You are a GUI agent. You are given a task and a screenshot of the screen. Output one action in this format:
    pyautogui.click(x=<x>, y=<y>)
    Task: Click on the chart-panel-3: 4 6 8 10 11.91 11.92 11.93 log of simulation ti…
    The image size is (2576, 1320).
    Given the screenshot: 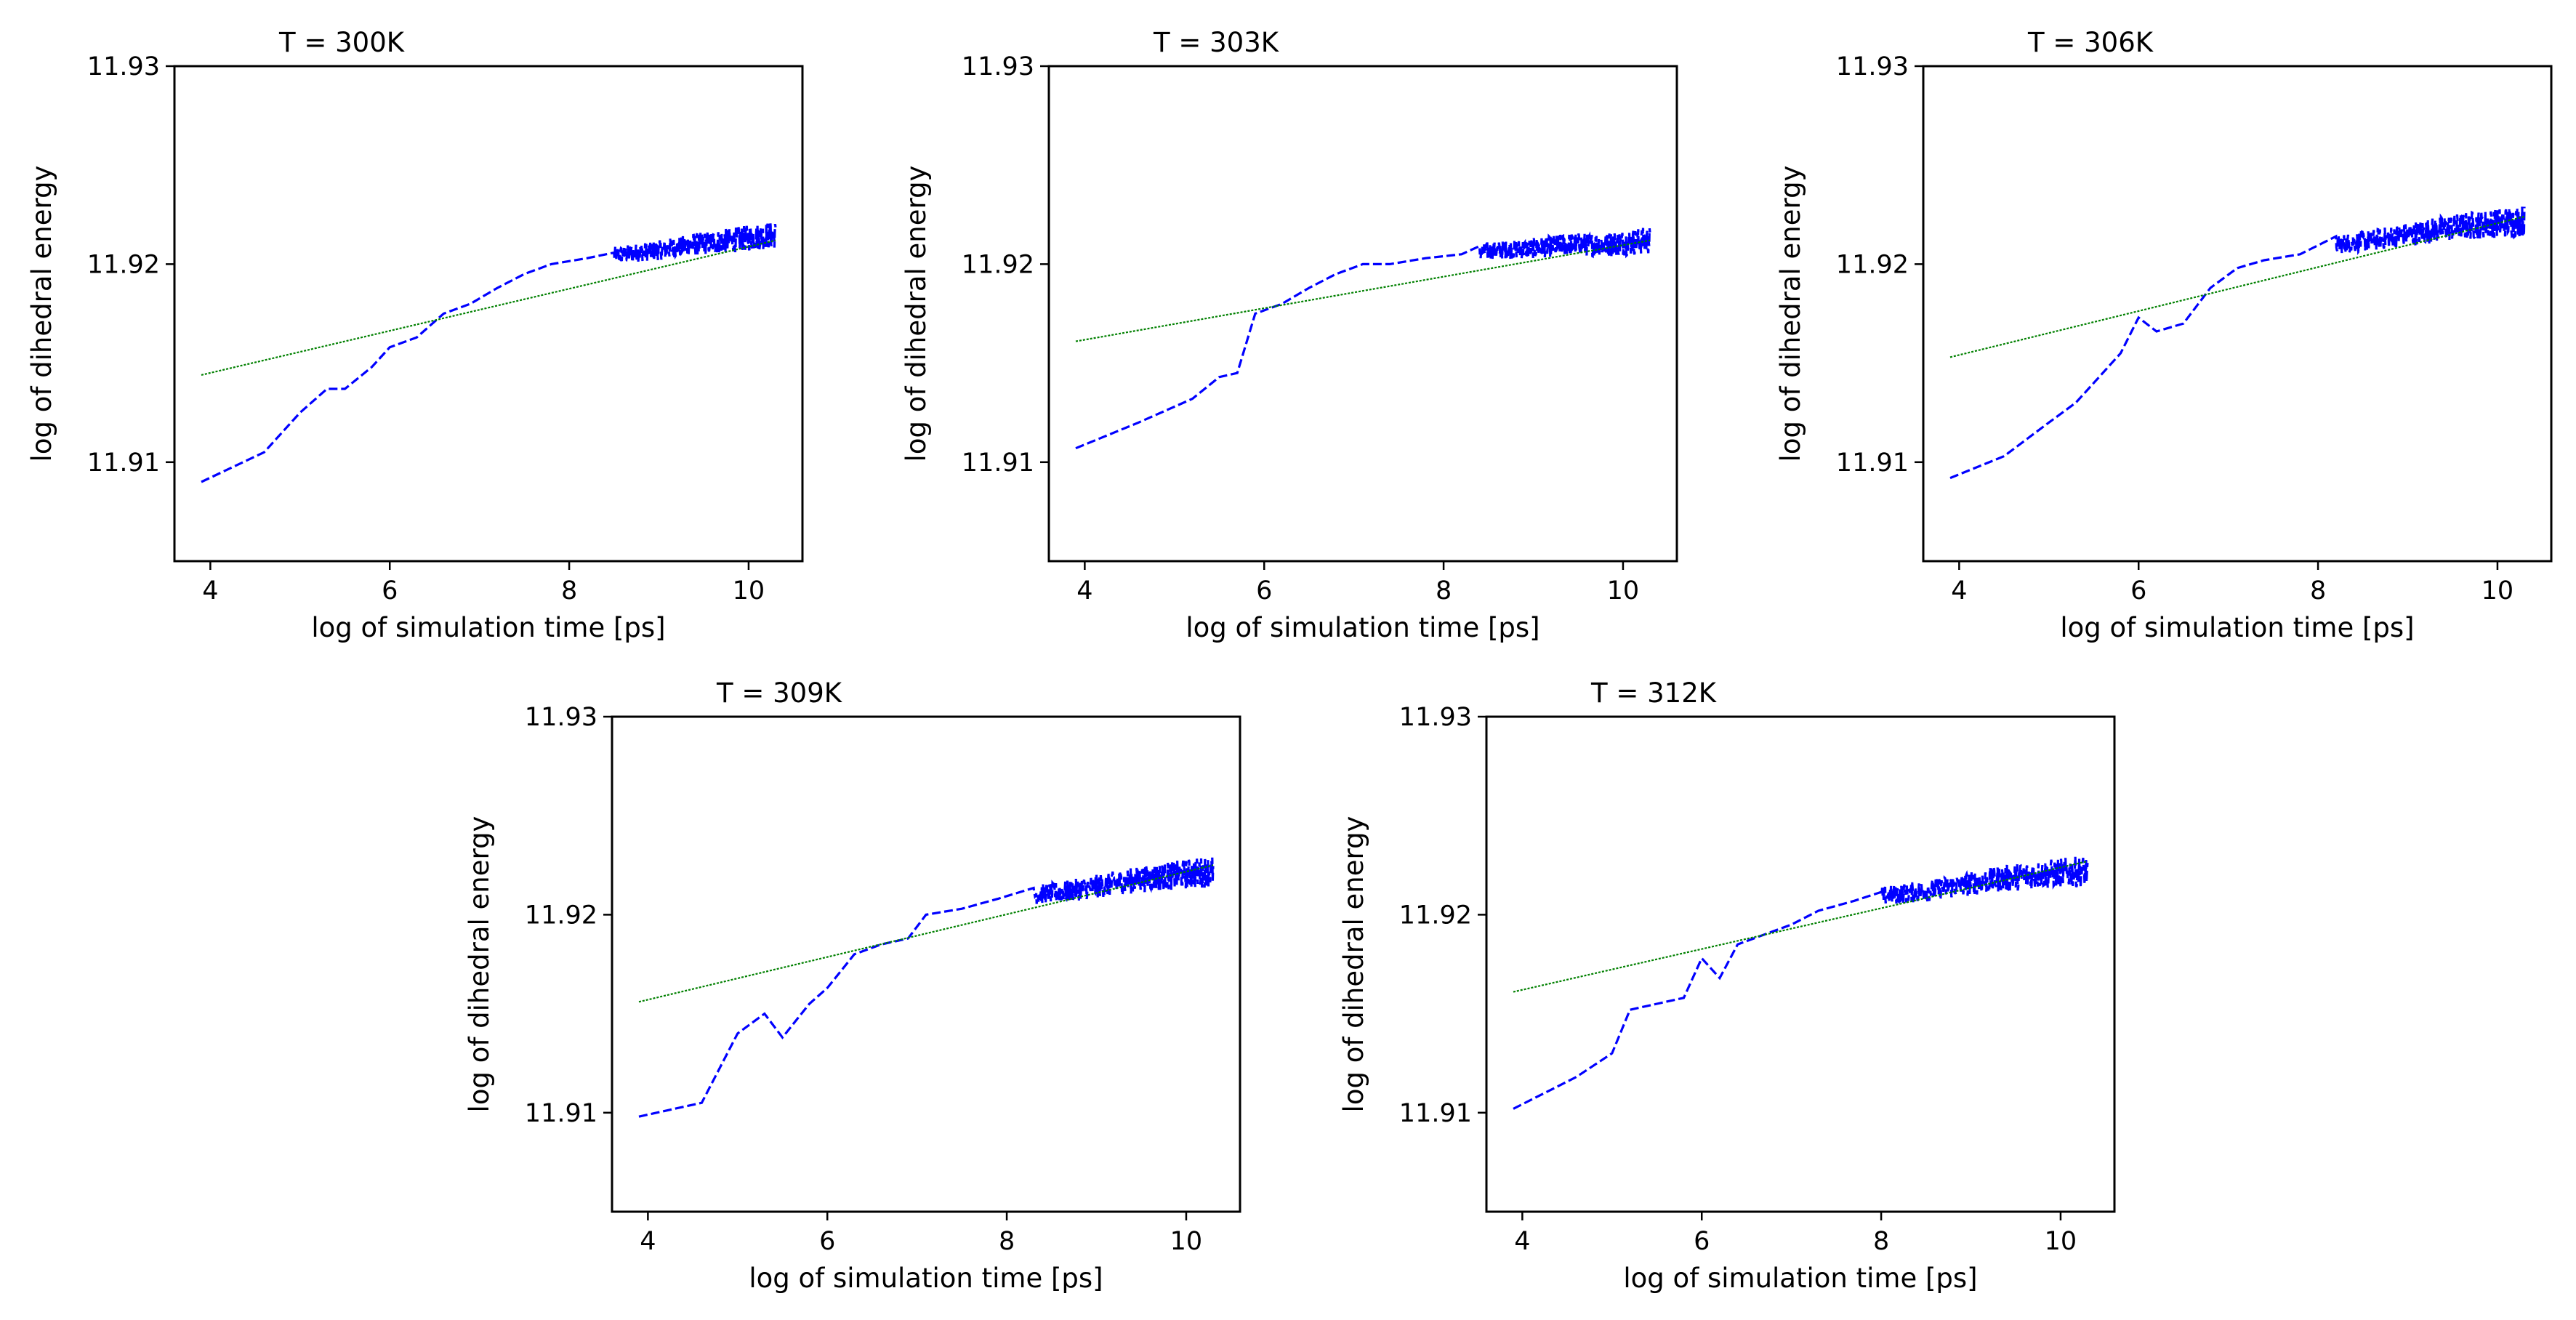 What is the action you would take?
    pyautogui.click(x=2164, y=335)
    